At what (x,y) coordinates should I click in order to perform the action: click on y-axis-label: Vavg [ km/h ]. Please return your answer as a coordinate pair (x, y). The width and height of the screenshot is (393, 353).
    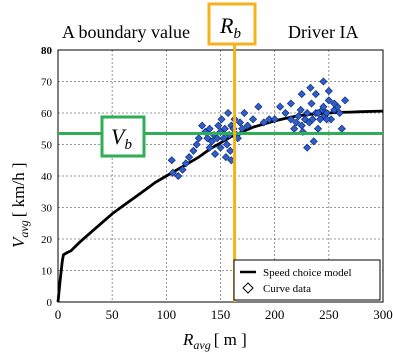
    Looking at the image, I should click on (20, 206).